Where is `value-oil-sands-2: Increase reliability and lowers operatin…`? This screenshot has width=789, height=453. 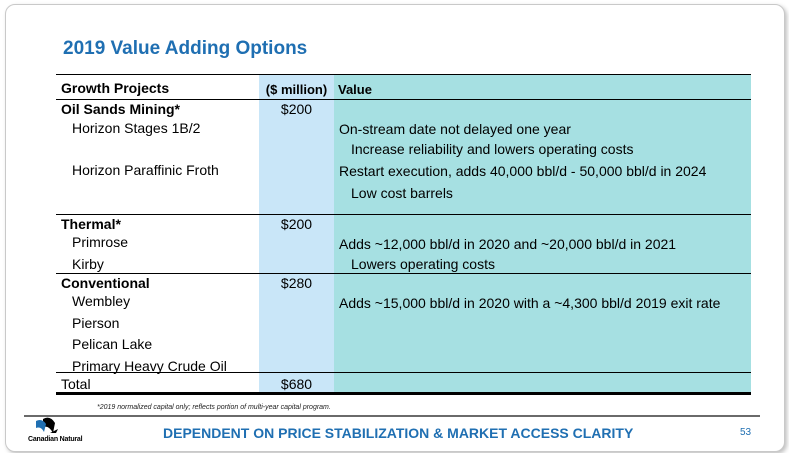 value-oil-sands-2: Increase reliability and lowers operatin… is located at coordinates (492, 149).